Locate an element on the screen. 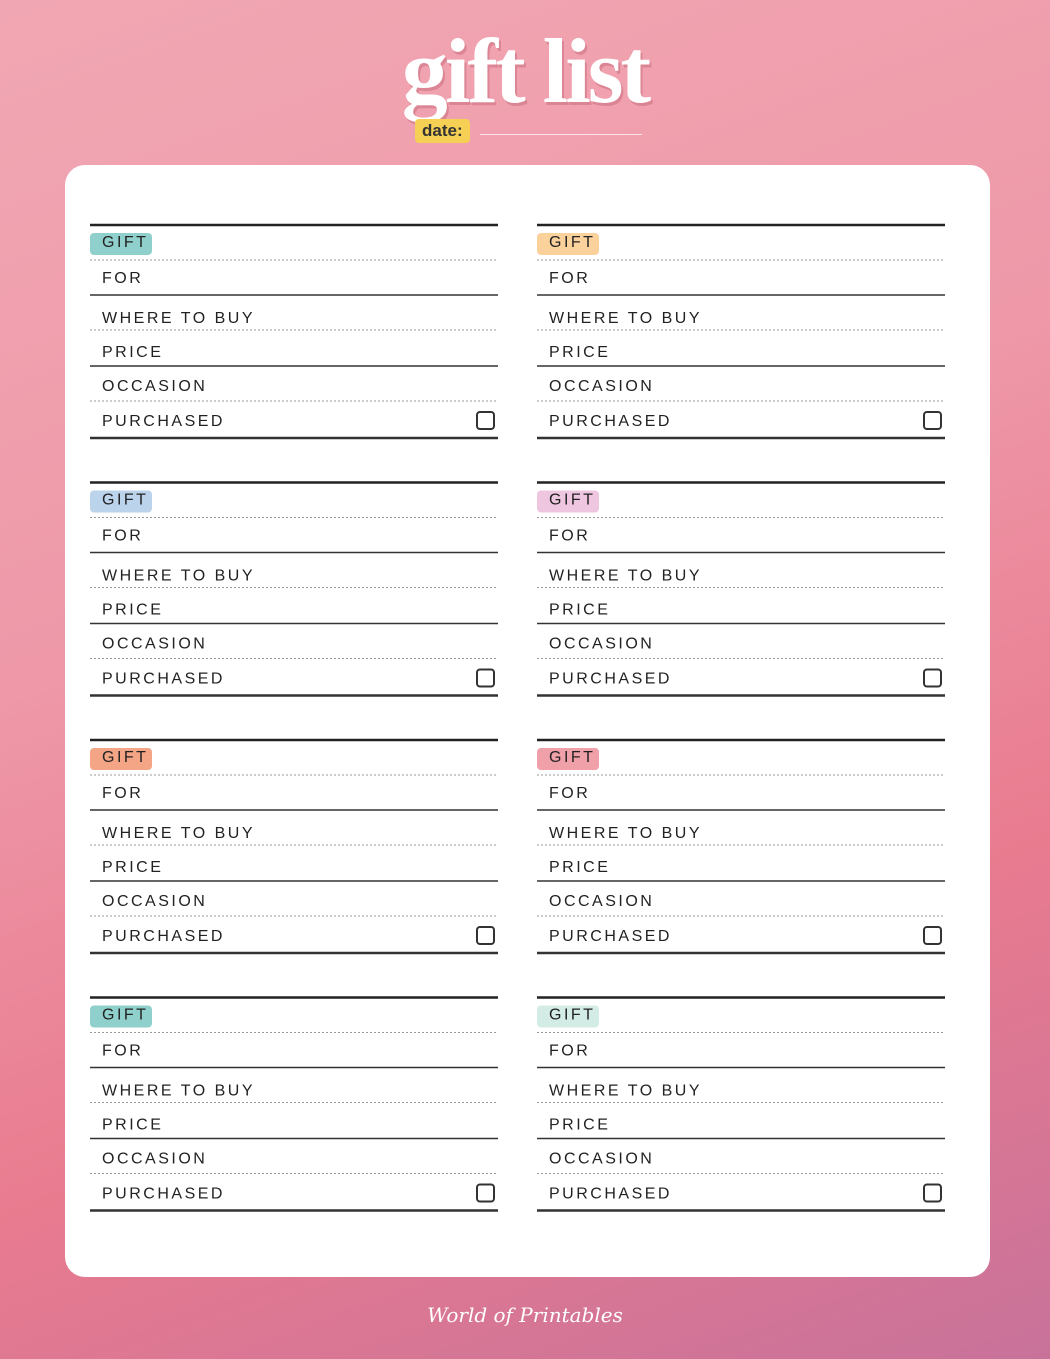 This screenshot has width=1050, height=1359. title: gift list is located at coordinates (526, 71).